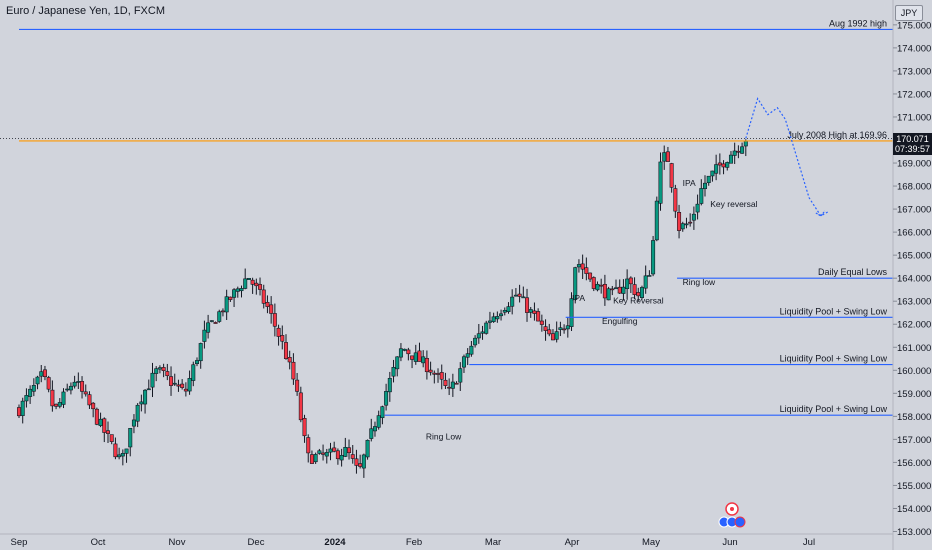 The width and height of the screenshot is (932, 550). Describe the element at coordinates (689, 183) in the screenshot. I see `annotation-label: IPA` at that location.